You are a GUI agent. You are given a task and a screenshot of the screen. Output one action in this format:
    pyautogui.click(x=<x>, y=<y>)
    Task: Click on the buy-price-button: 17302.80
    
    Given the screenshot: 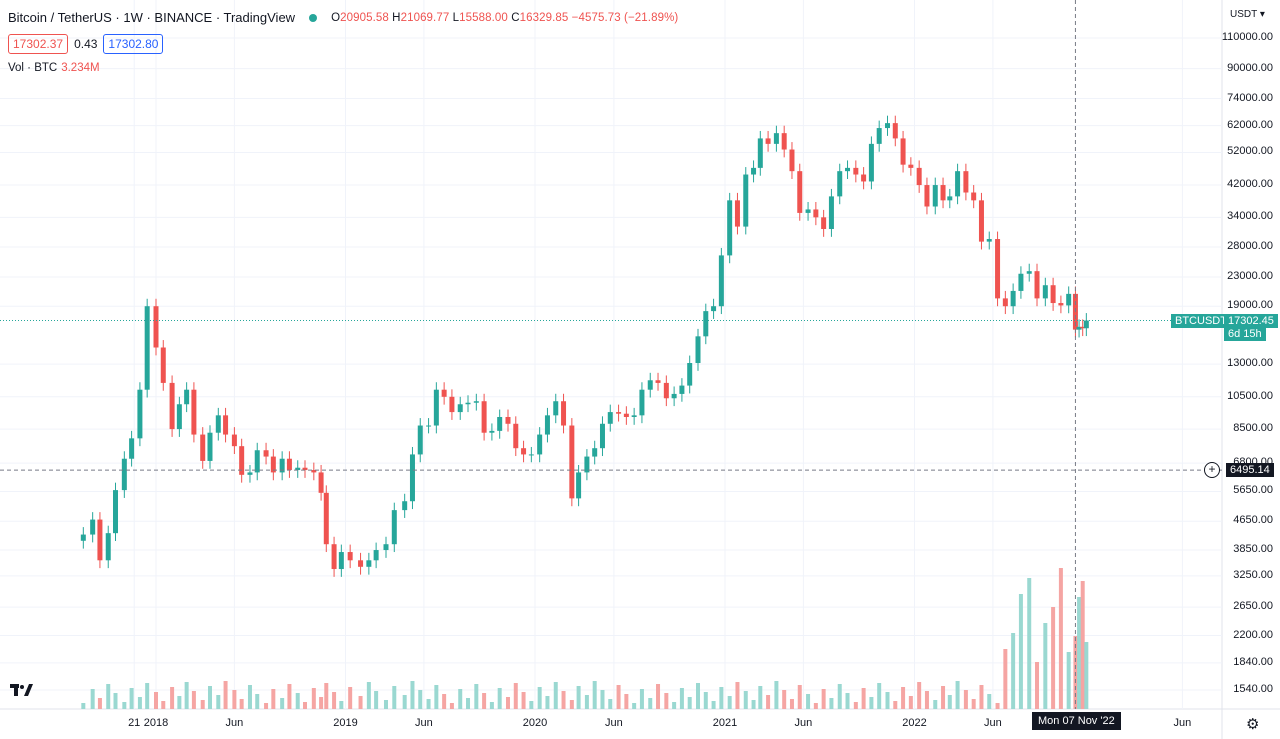 What is the action you would take?
    pyautogui.click(x=133, y=44)
    